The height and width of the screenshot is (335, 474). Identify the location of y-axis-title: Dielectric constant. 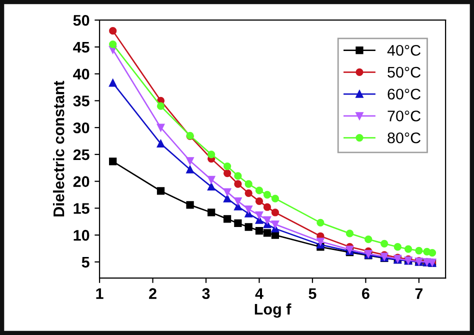
(58, 148).